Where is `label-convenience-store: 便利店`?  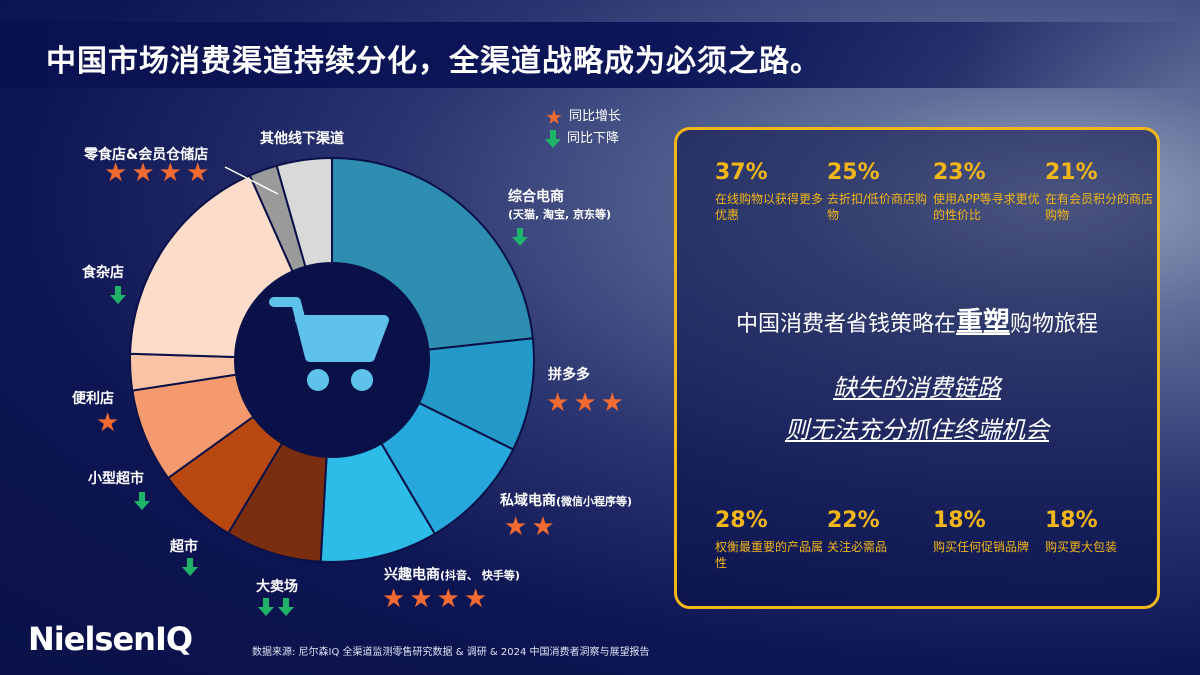
label-convenience-store: 便利店 is located at coordinates (93, 399).